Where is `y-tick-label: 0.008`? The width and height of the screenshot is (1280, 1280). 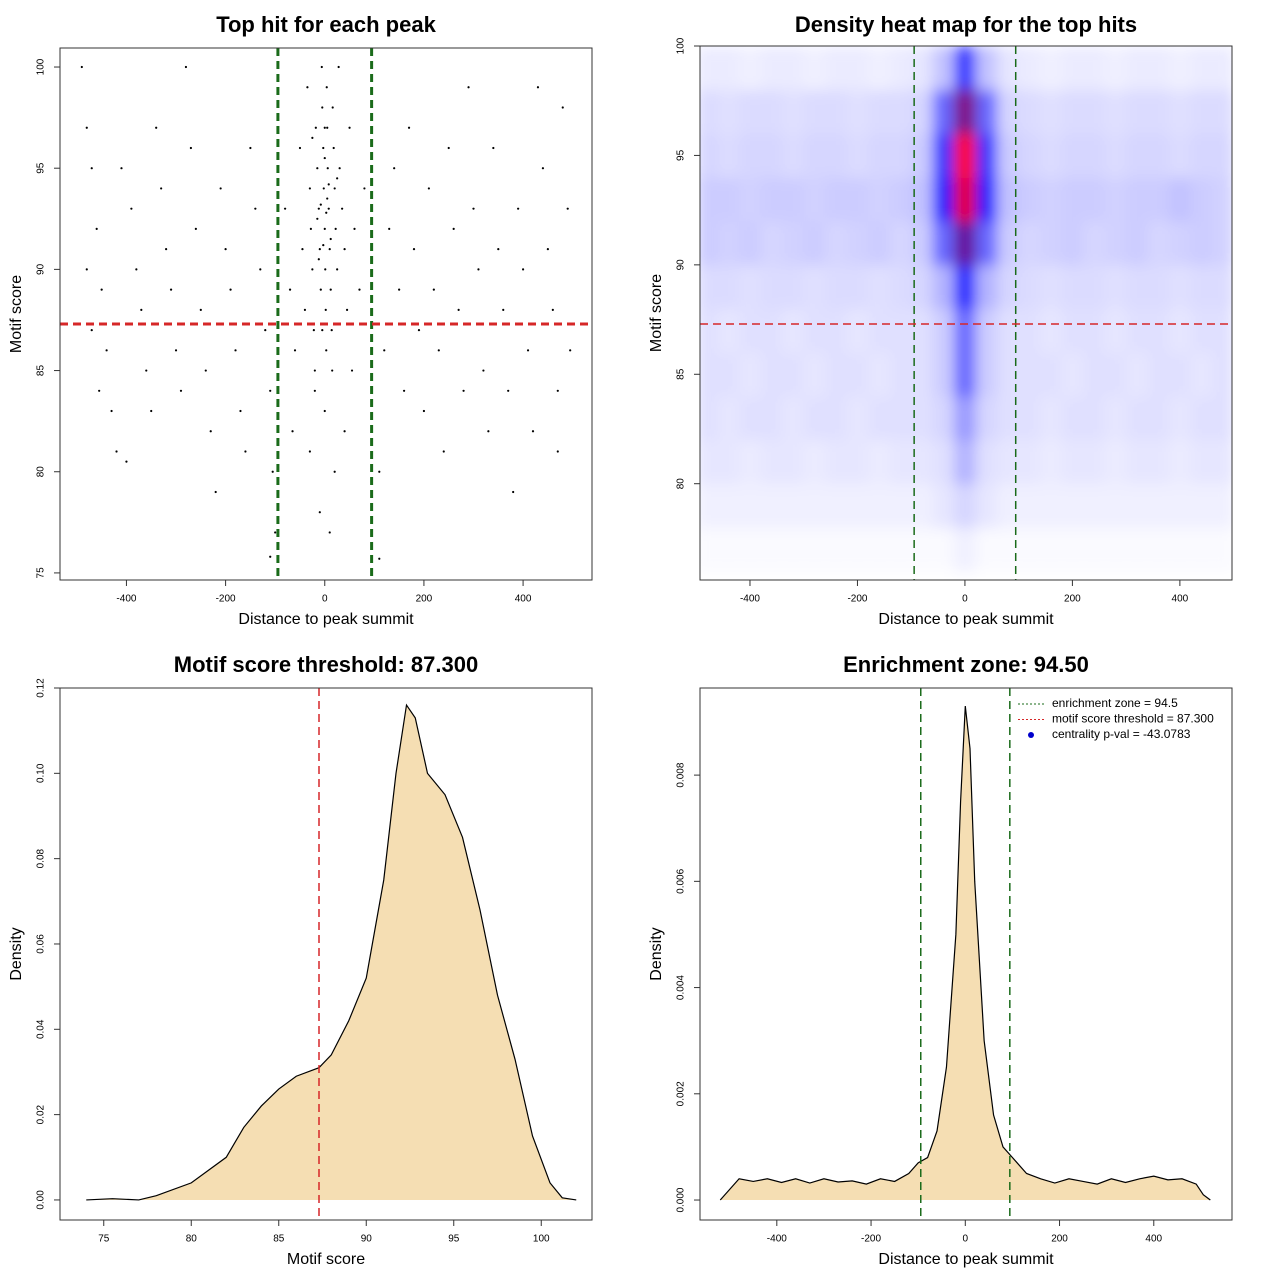 y-tick-label: 0.008 is located at coordinates (681, 774).